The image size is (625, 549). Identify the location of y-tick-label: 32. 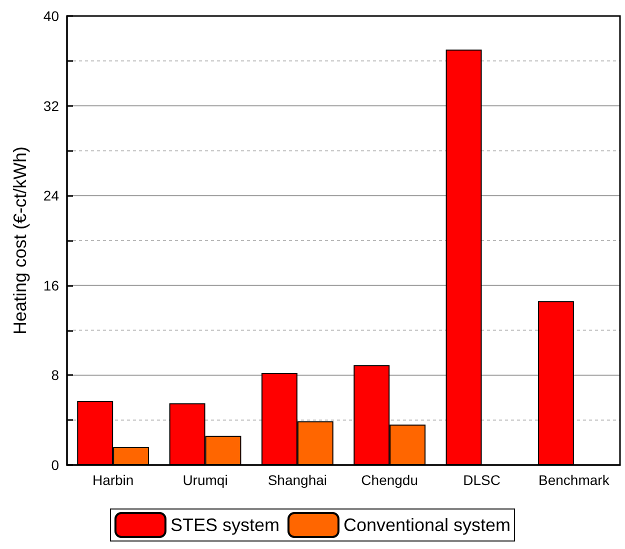
(51, 106).